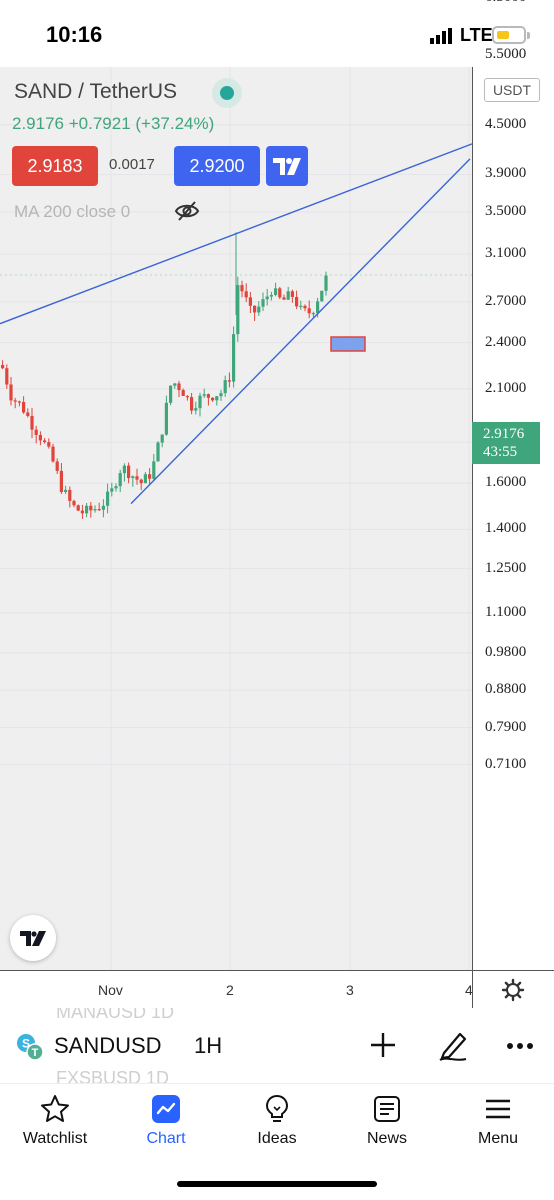  Describe the element at coordinates (115, 1015) in the screenshot. I see `symbol-scroller-prev: MANAUSD 1D` at that location.